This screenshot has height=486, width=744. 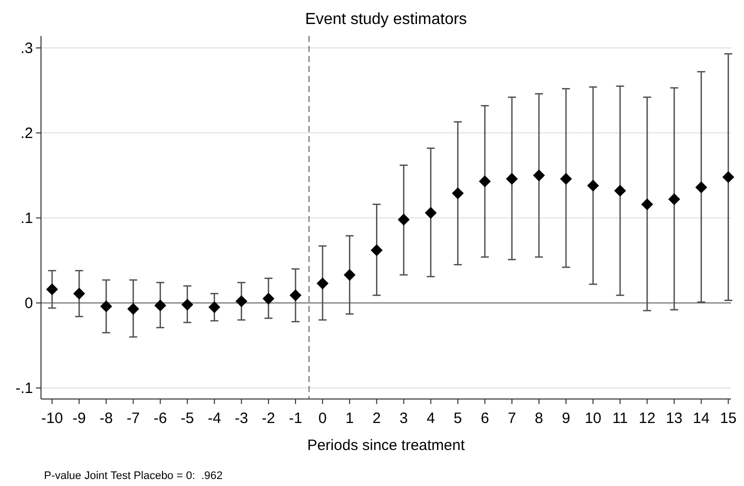 I want to click on x-tick-label: 6, so click(x=485, y=418).